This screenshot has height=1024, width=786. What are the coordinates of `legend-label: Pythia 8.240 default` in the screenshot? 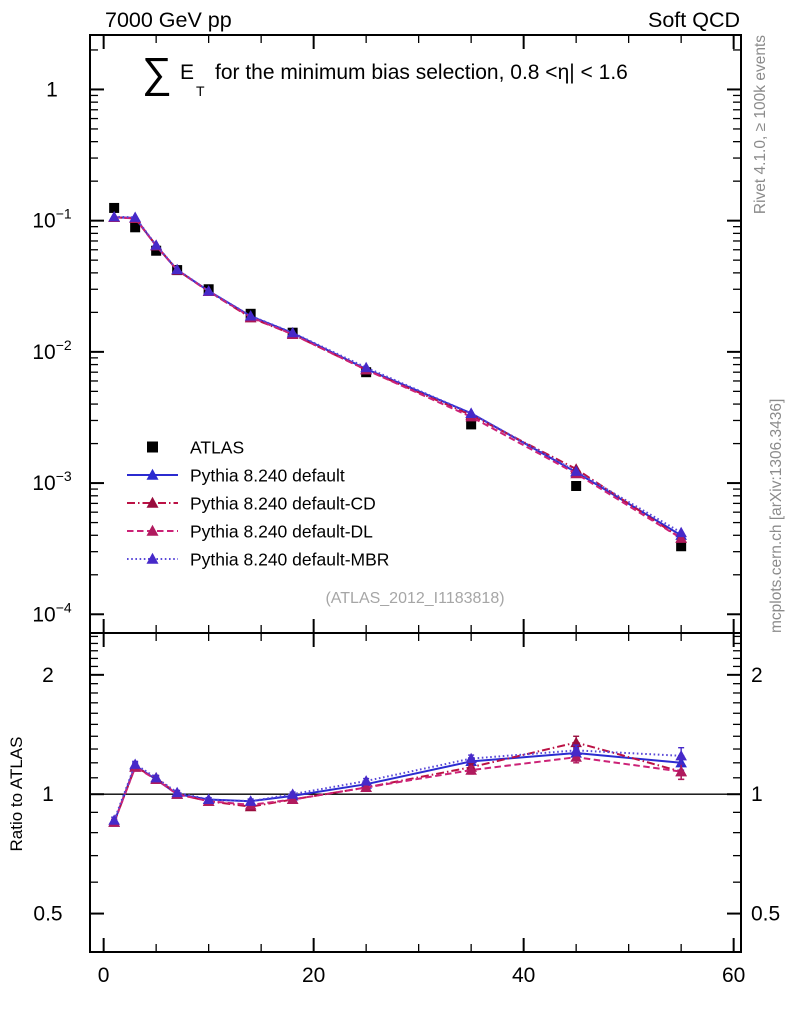 It's located at (267, 476).